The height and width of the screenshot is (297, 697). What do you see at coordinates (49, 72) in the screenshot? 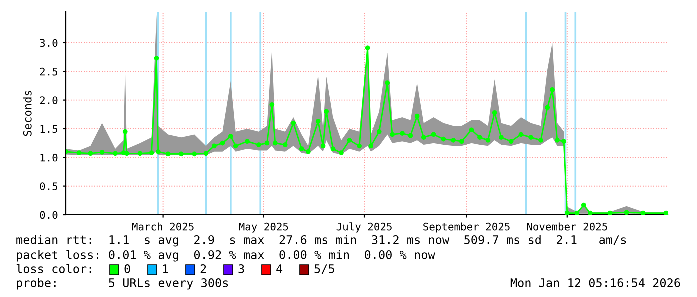
I see `y-tick-label: 2.5` at bounding box center [49, 72].